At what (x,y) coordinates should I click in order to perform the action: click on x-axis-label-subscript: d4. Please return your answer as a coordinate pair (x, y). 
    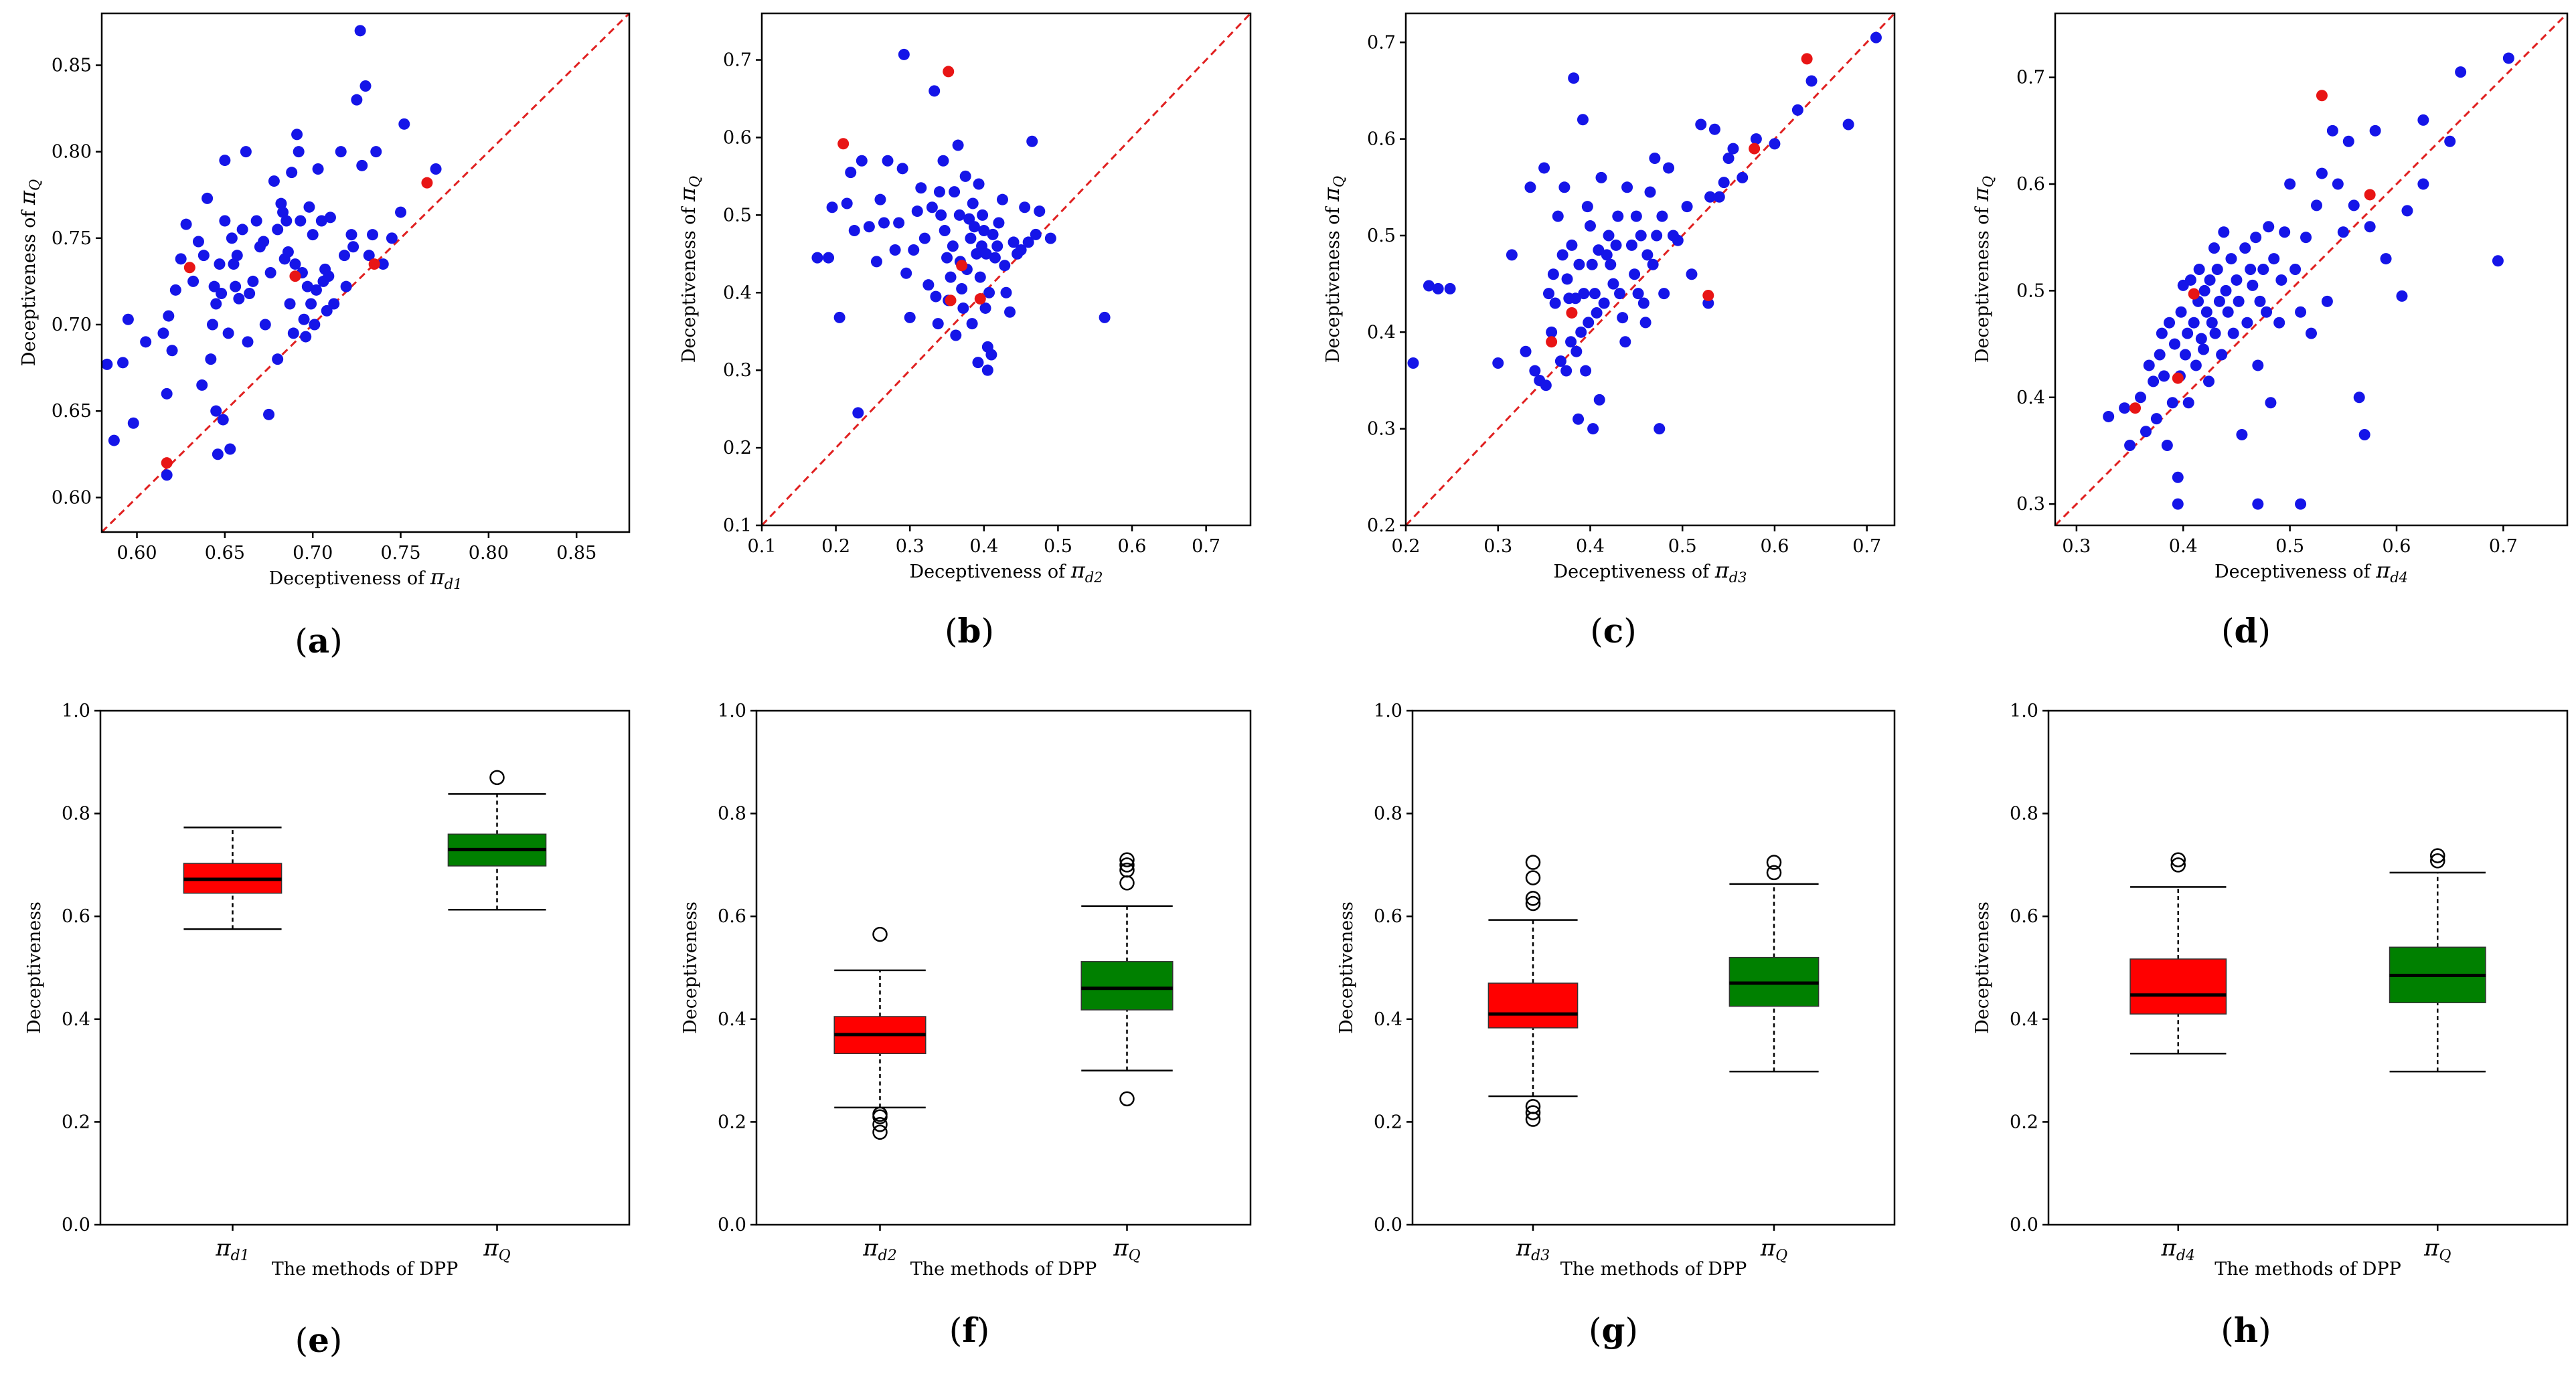
    Looking at the image, I should click on (2399, 578).